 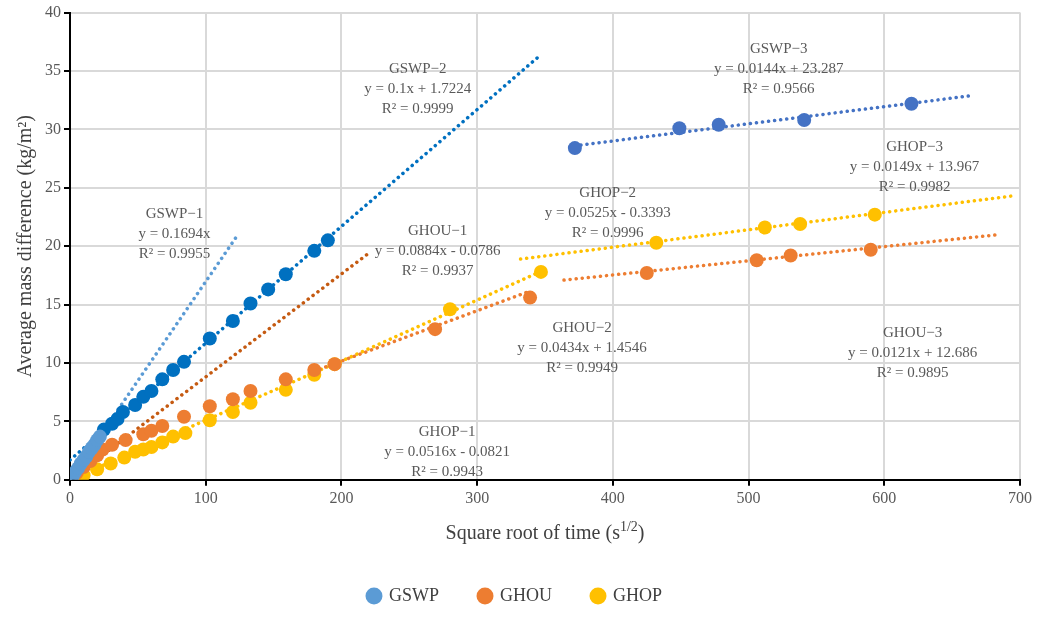 What do you see at coordinates (607, 212) in the screenshot?
I see `annotation: GHOP−2 y = 0.0525x - 0.3393 R² = 0.9996` at bounding box center [607, 212].